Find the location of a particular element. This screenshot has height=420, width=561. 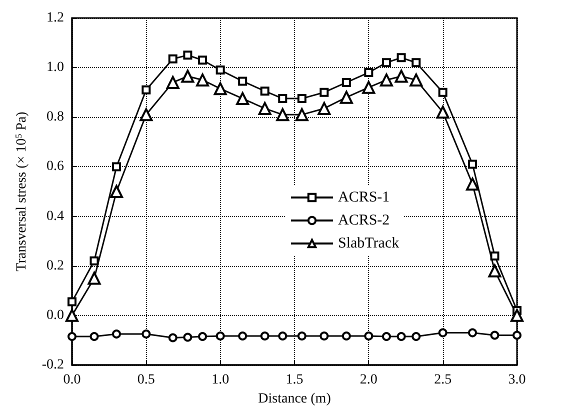

x-tick-label: 3.0 is located at coordinates (517, 380).